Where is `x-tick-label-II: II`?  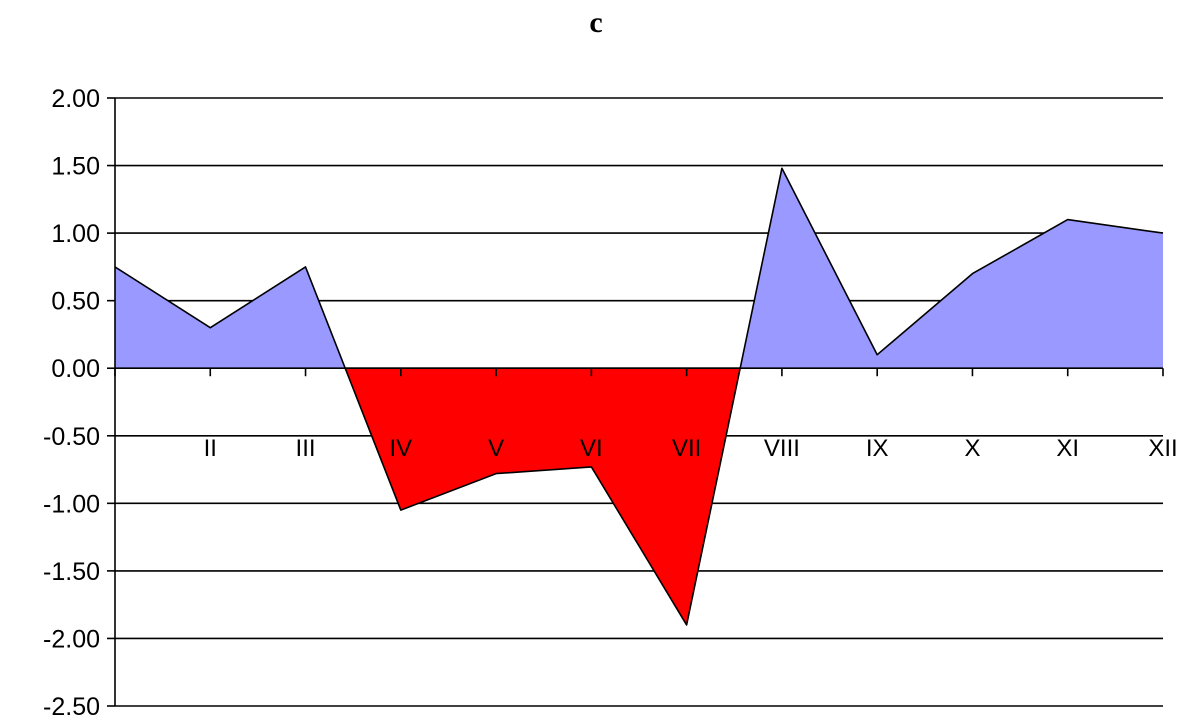 x-tick-label-II: II is located at coordinates (210, 448).